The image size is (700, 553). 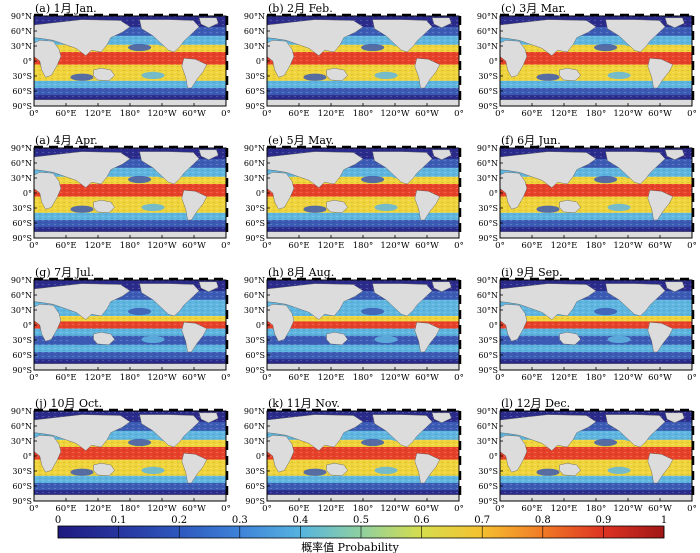 What do you see at coordinates (603, 520) in the screenshot?
I see `colorbar-tick-label: 0.9` at bounding box center [603, 520].